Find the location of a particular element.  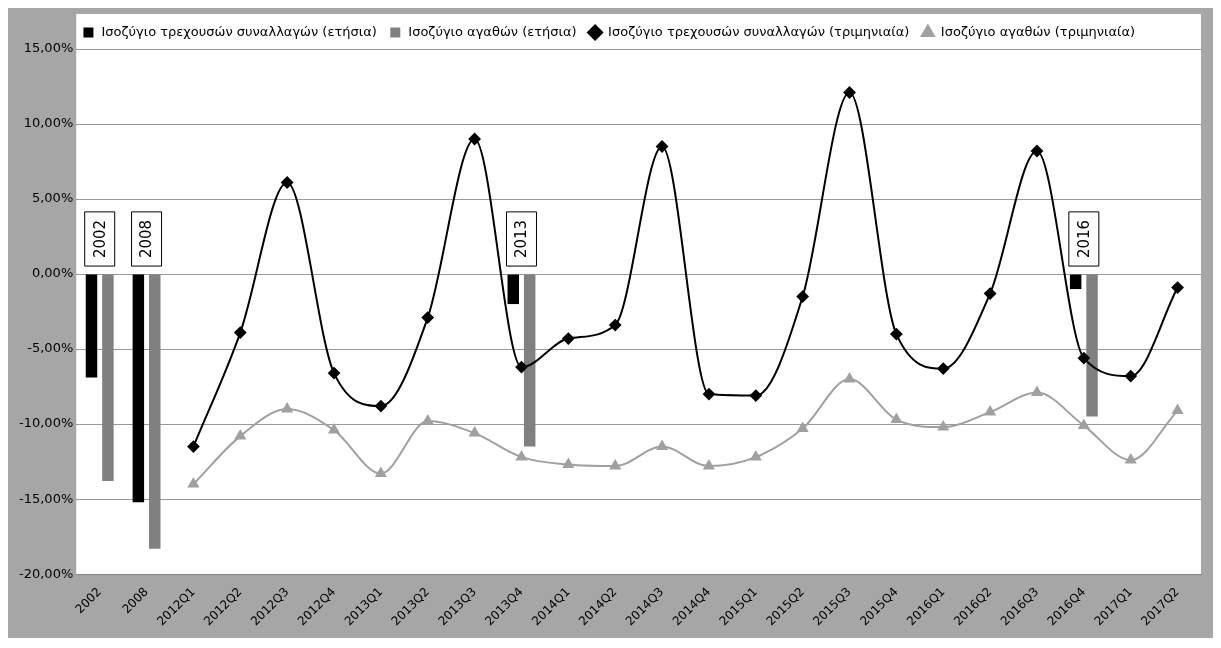

y-tick-label: -20,00% is located at coordinates (46, 573).